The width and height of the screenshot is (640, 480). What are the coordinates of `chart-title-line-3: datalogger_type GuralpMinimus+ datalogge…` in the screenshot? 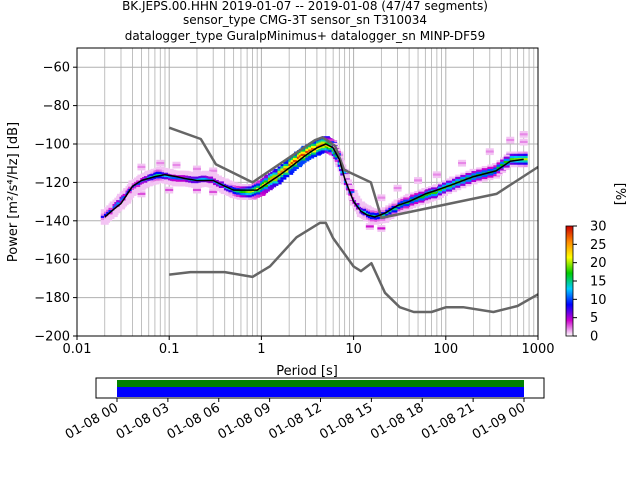 It's located at (305, 36).